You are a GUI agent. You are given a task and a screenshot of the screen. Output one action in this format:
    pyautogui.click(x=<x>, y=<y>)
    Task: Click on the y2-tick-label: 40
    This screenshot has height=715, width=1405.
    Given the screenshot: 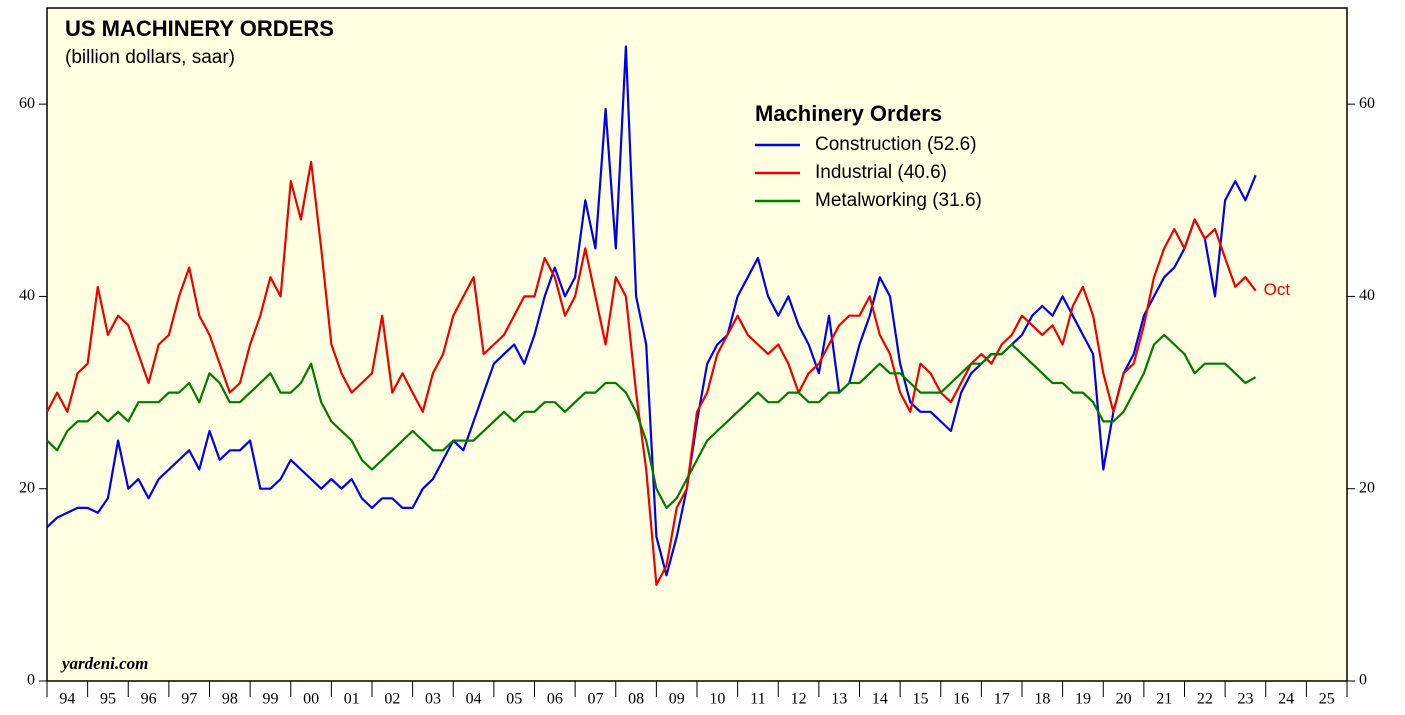 What is the action you would take?
    pyautogui.click(x=1367, y=295)
    